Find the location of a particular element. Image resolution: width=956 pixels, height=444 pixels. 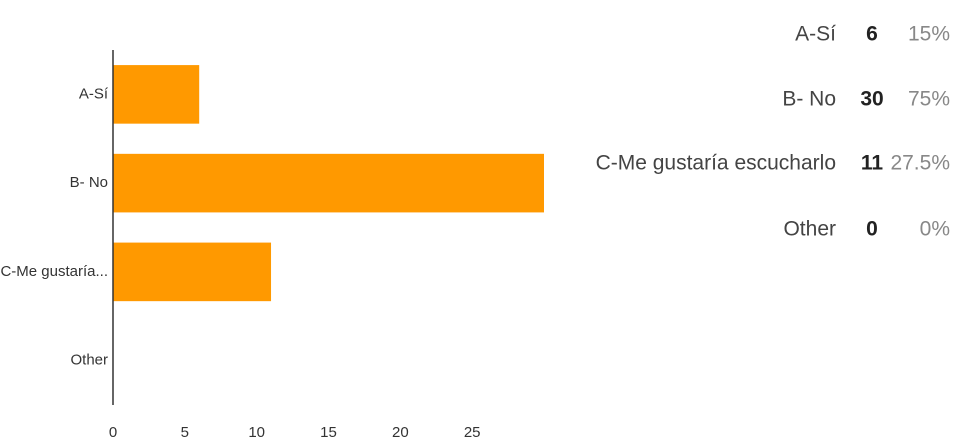

table-count: 30 is located at coordinates (871, 99).